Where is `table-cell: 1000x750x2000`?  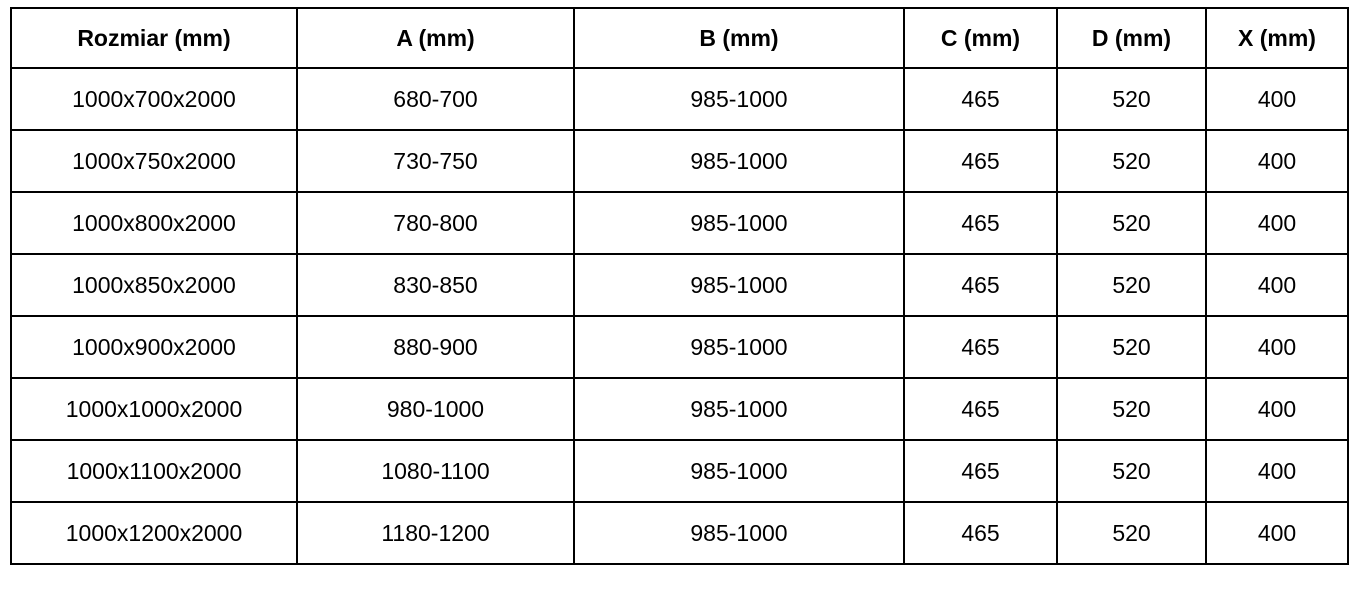 table-cell: 1000x750x2000 is located at coordinates (154, 161).